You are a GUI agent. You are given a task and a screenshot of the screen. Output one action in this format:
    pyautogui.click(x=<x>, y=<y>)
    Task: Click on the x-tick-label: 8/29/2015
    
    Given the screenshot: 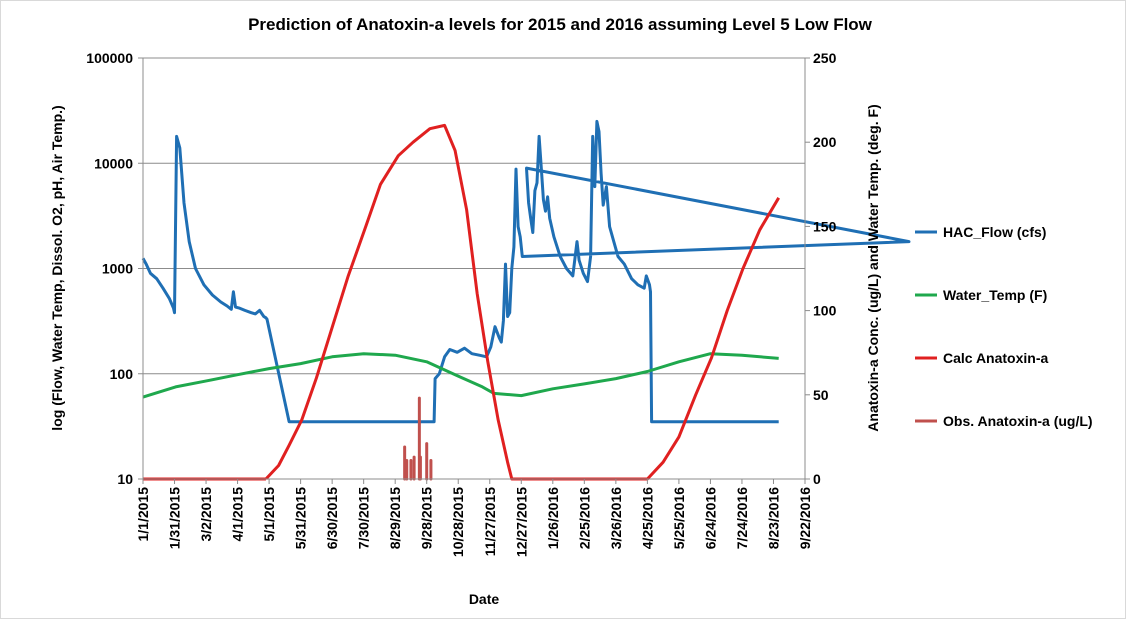 What is the action you would take?
    pyautogui.click(x=395, y=518)
    